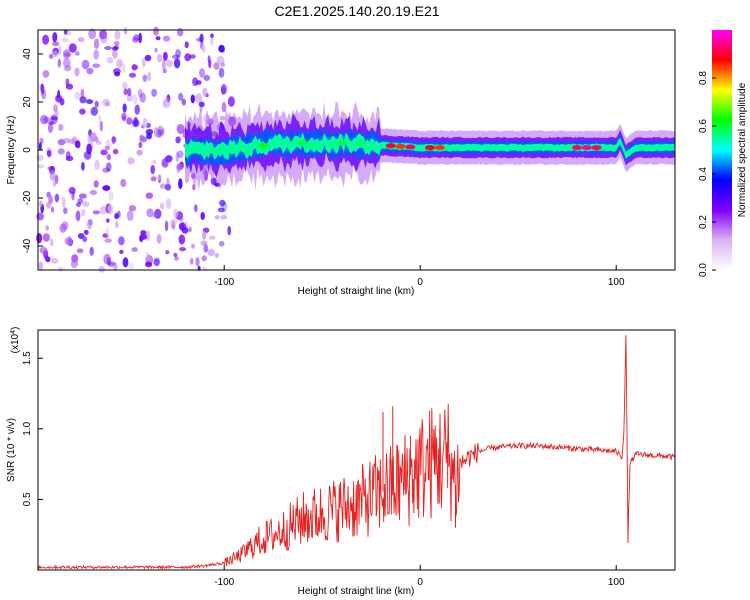 The image size is (750, 600). What do you see at coordinates (703, 270) in the screenshot?
I see `colorbar-tick-label: 0.0` at bounding box center [703, 270].